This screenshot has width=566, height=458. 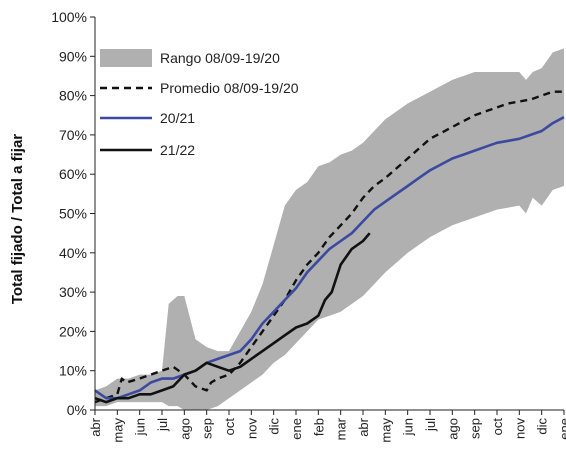 I want to click on y-tick-label: 60%, so click(x=73, y=174).